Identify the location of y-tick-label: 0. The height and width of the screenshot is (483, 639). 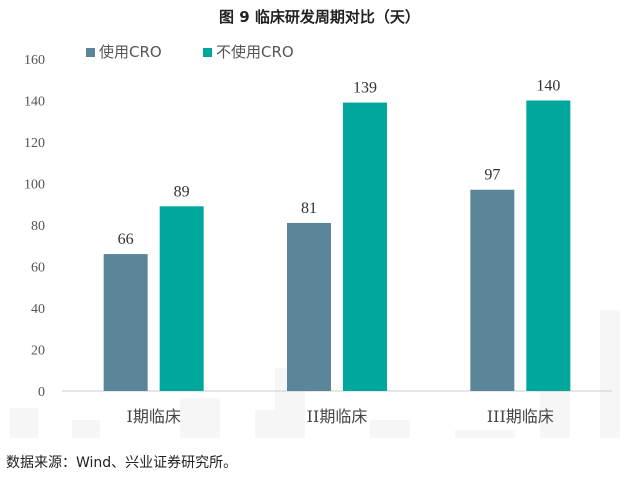
(41, 392).